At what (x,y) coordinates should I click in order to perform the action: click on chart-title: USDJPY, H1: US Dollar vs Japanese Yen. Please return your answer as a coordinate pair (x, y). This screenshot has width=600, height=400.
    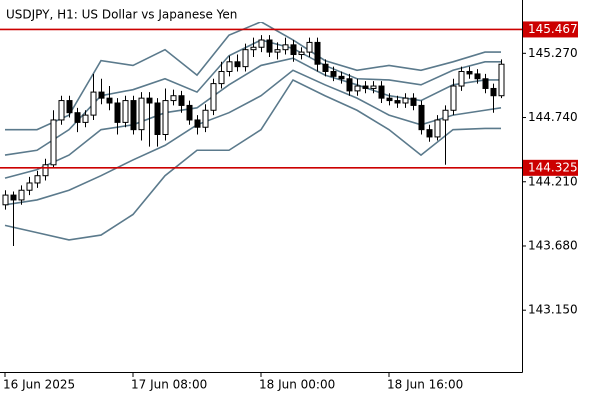
    Looking at the image, I should click on (121, 15).